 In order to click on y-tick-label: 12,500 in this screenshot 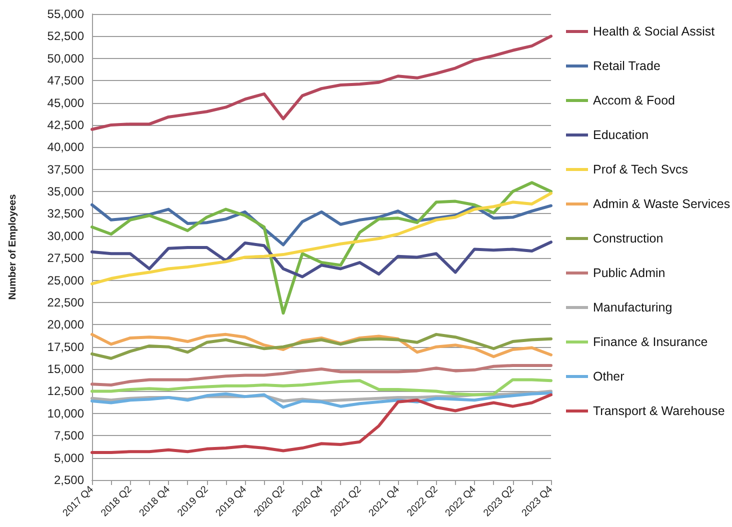, I will do `click(65, 391)`.